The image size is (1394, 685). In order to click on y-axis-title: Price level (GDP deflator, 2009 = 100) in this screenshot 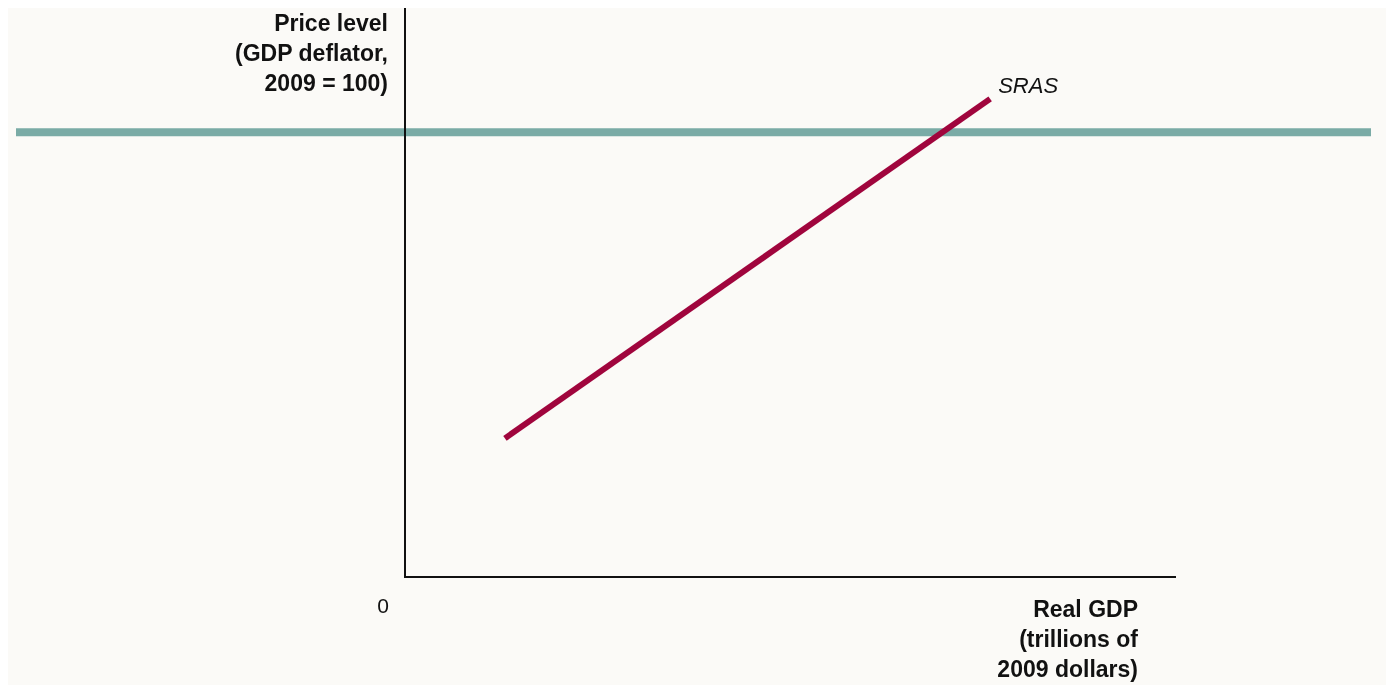, I will do `click(311, 53)`.